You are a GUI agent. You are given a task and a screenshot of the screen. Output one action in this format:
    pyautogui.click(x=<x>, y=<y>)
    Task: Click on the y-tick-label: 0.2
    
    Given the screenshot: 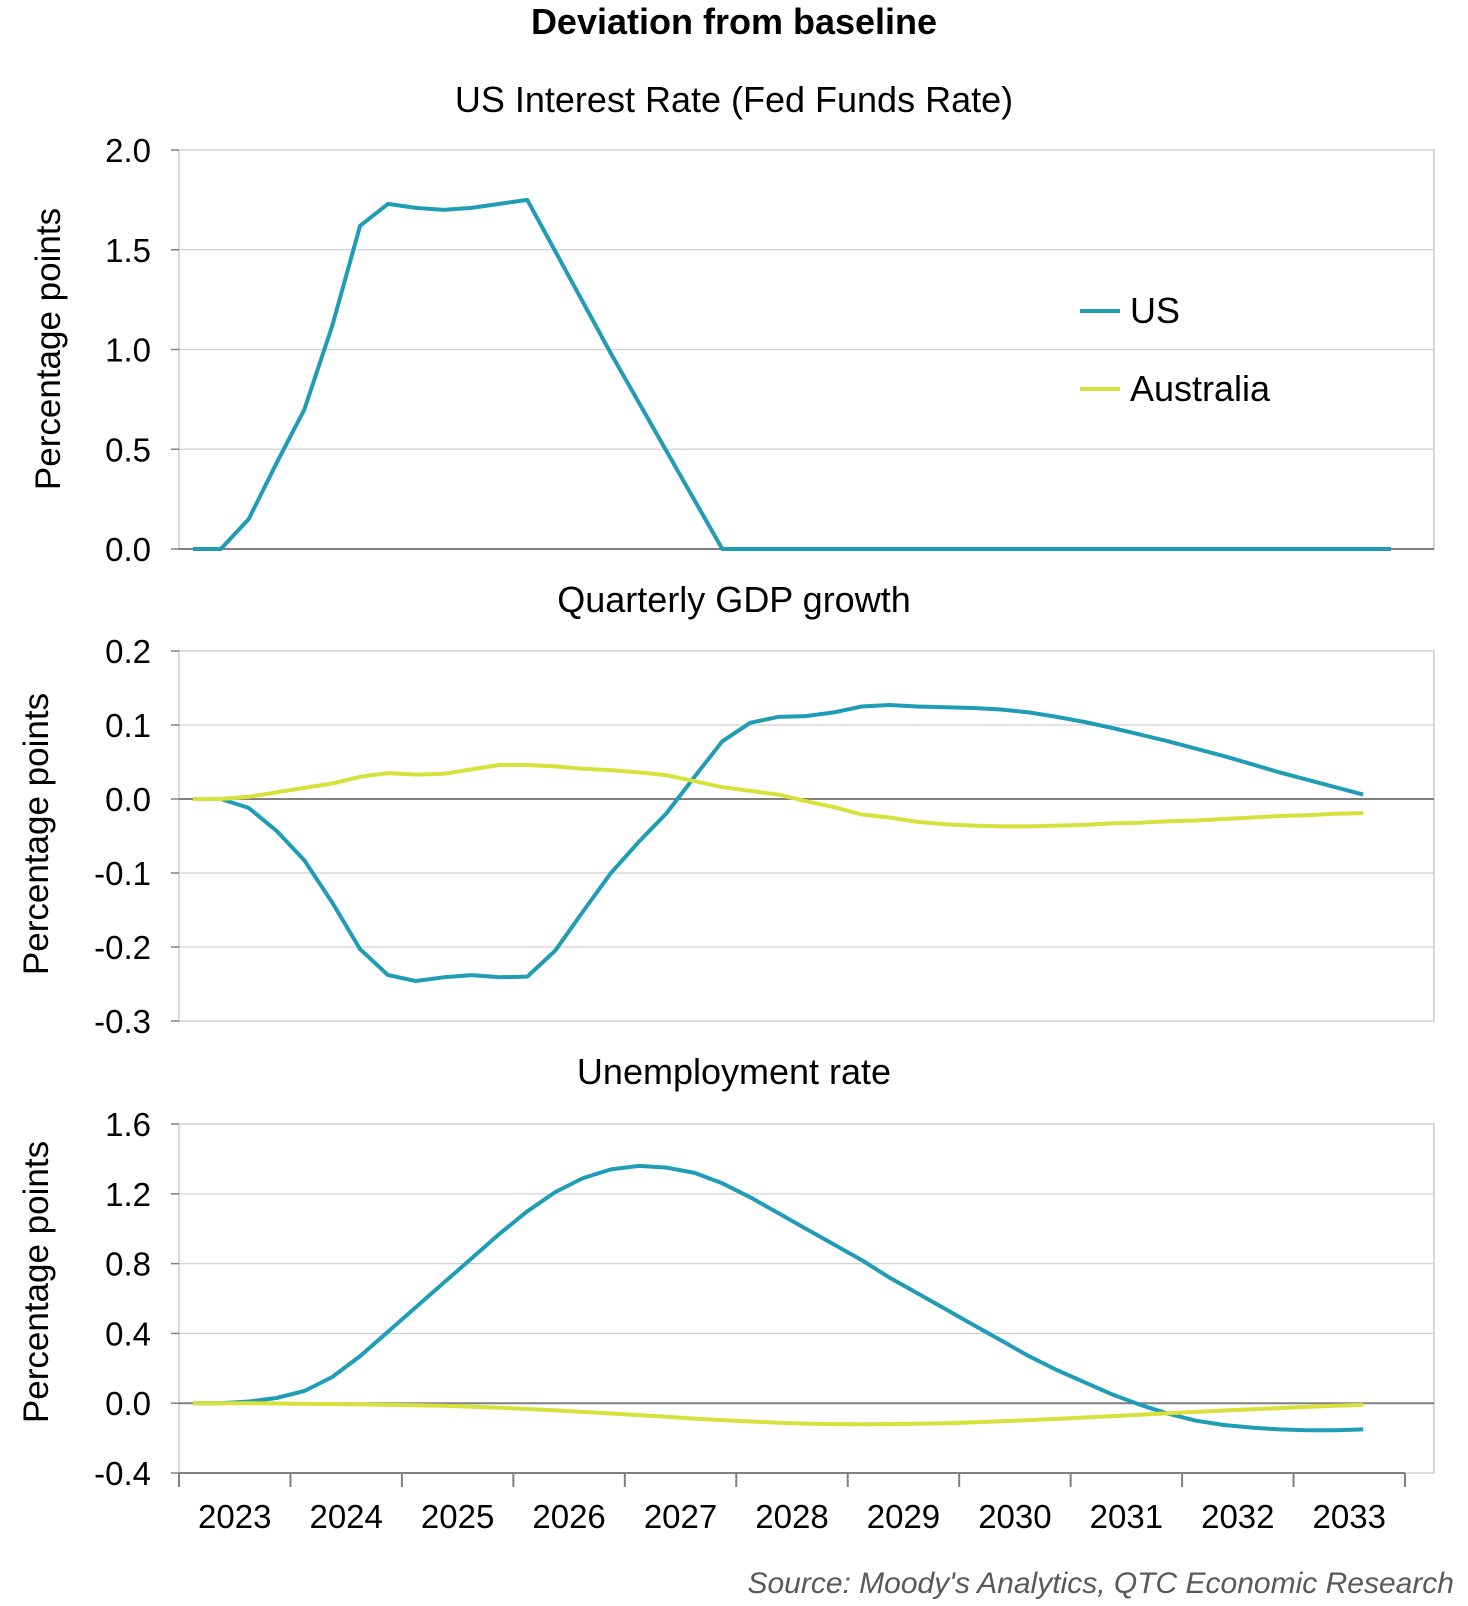 What is the action you would take?
    pyautogui.click(x=128, y=651)
    